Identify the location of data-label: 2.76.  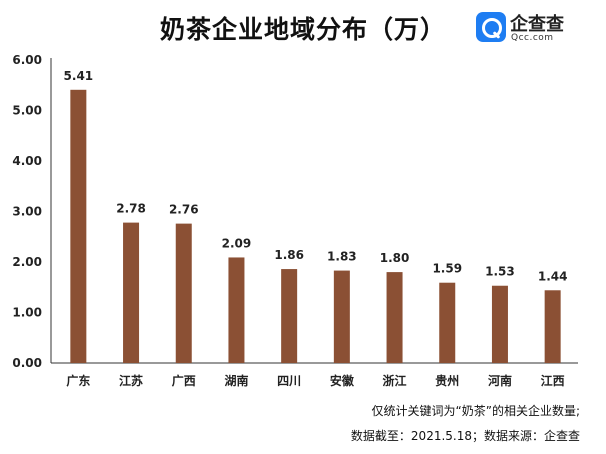
(184, 210).